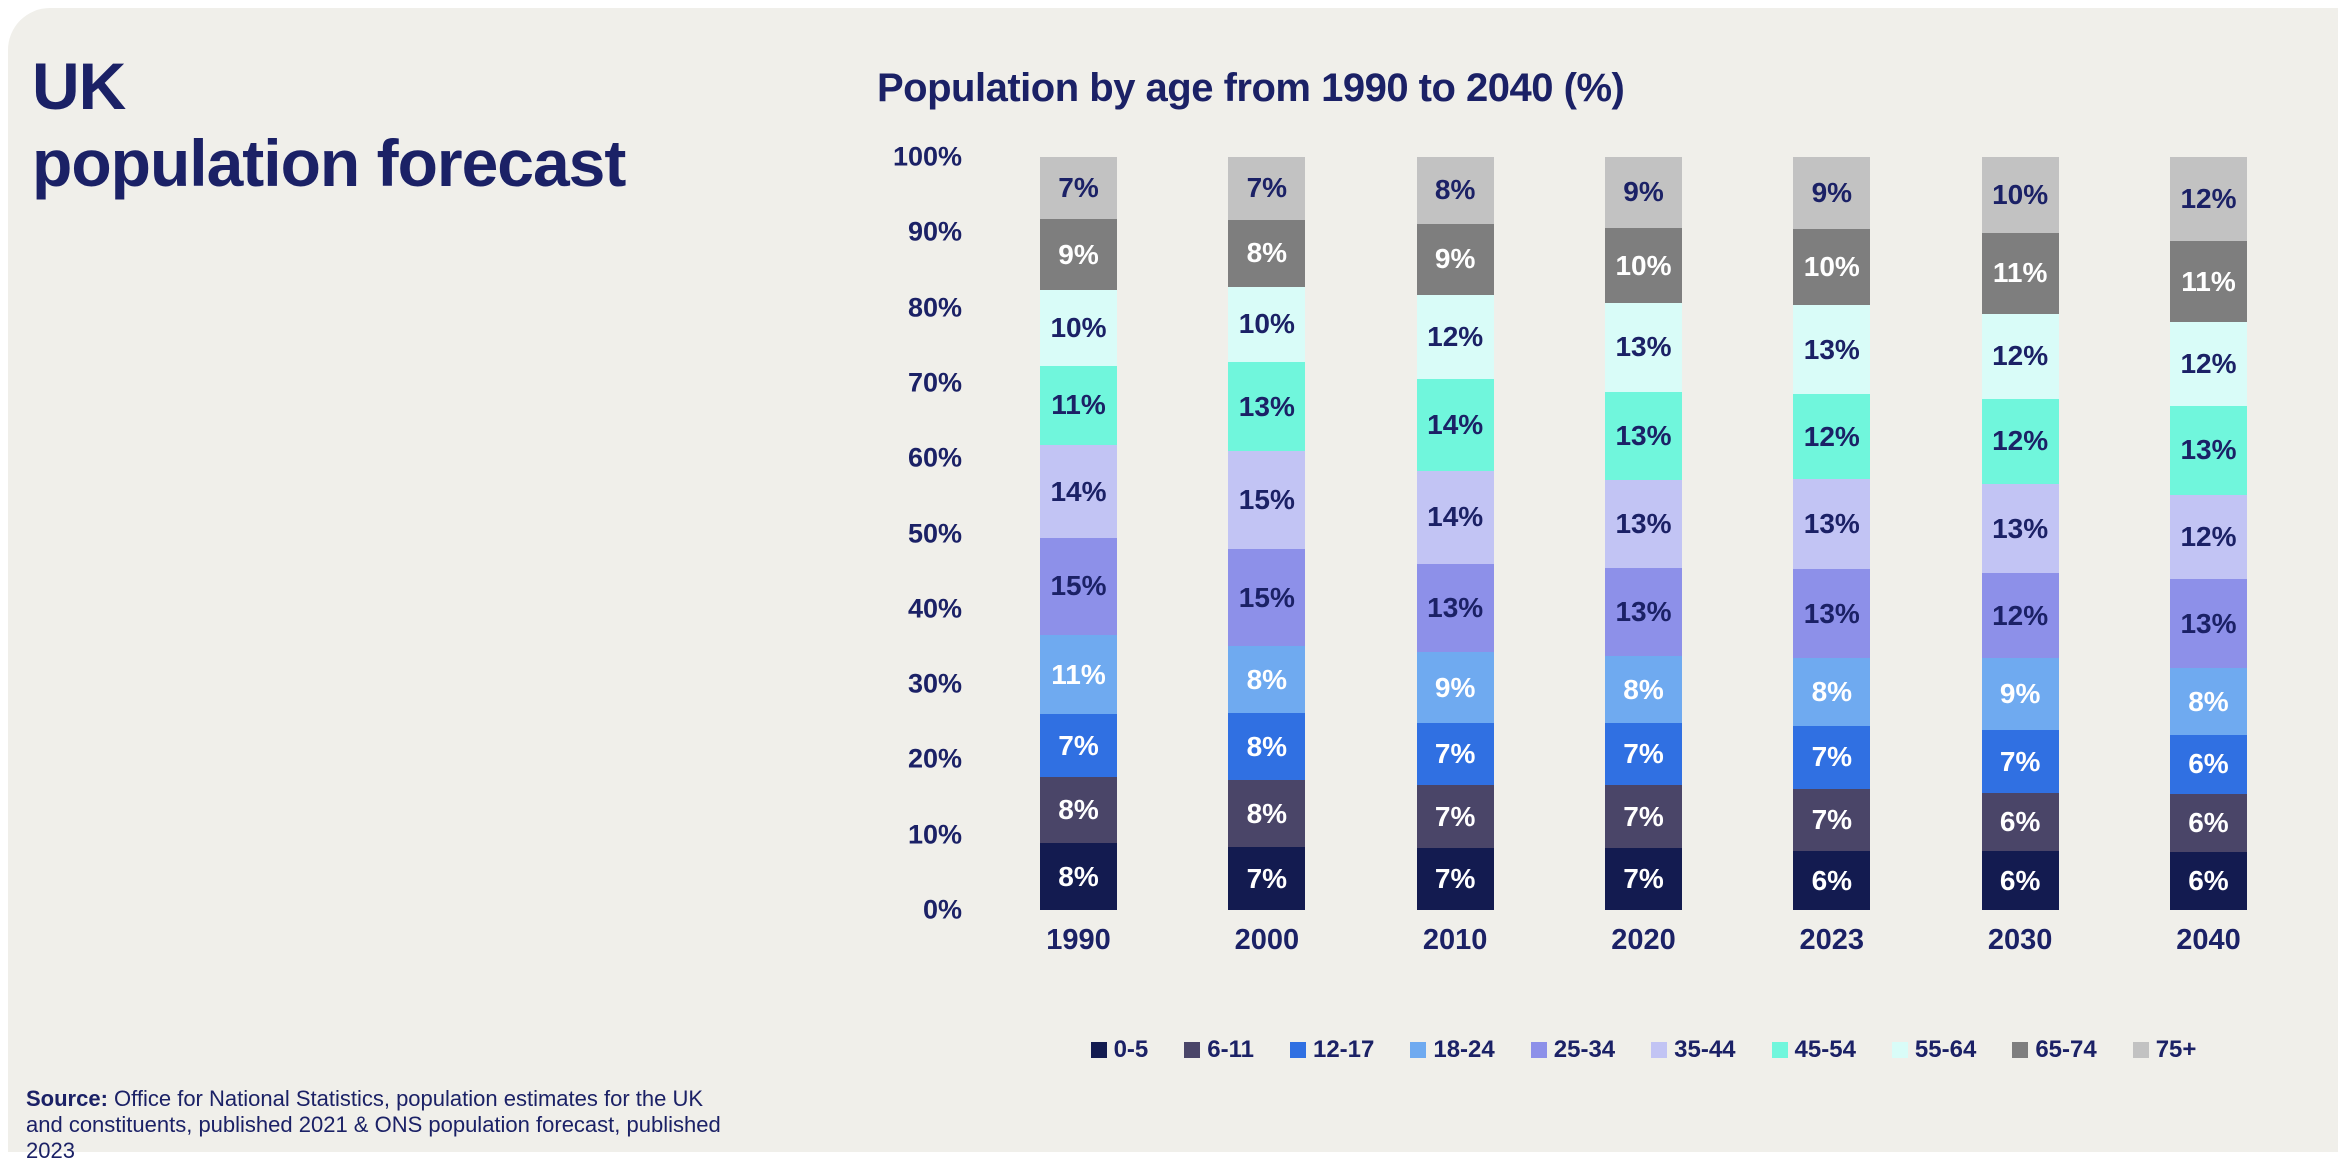 The height and width of the screenshot is (1164, 2338). Describe the element at coordinates (1267, 500) in the screenshot. I see `bar-segment-35-44: 15%` at that location.